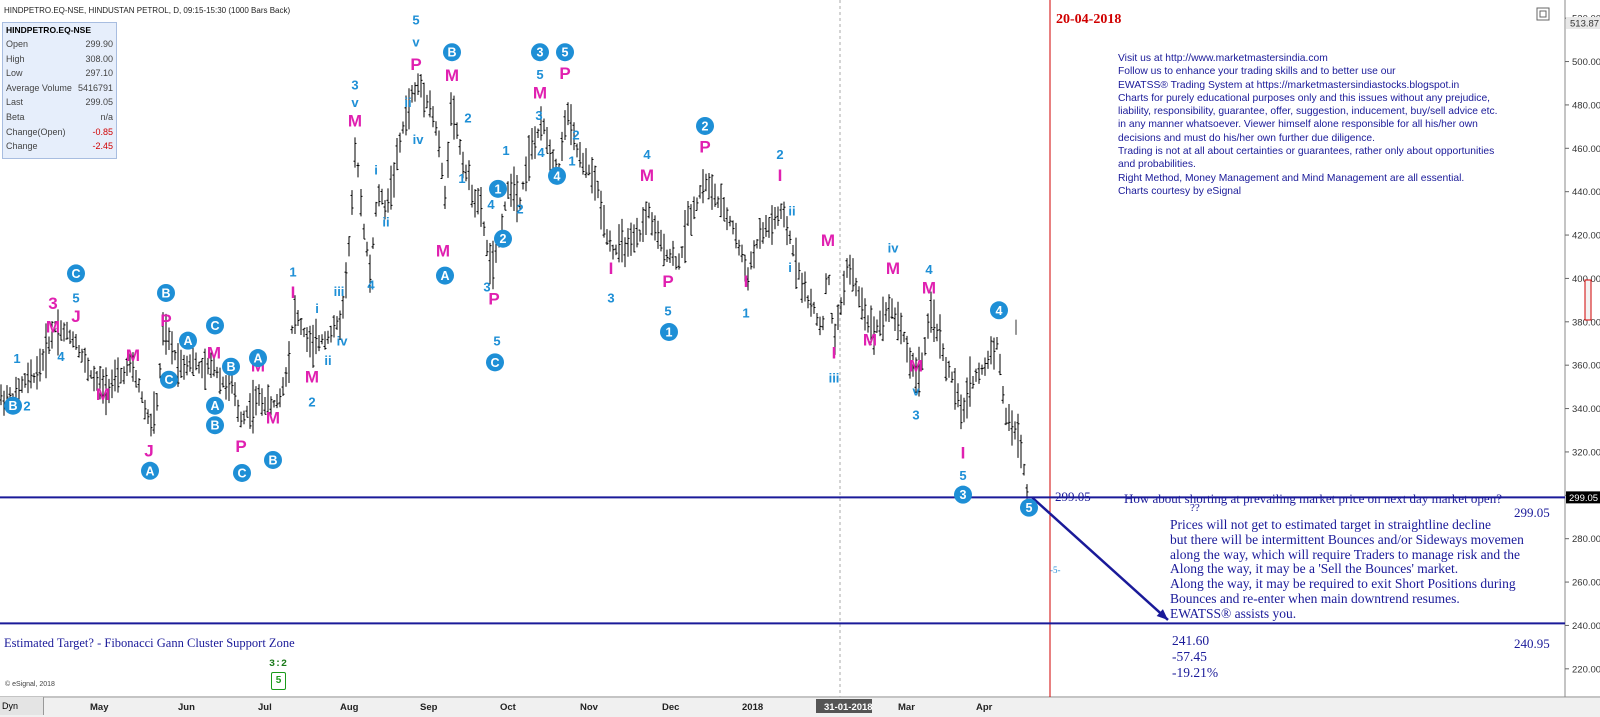  What do you see at coordinates (589, 707) in the screenshot?
I see `x-tick-label: Nov` at bounding box center [589, 707].